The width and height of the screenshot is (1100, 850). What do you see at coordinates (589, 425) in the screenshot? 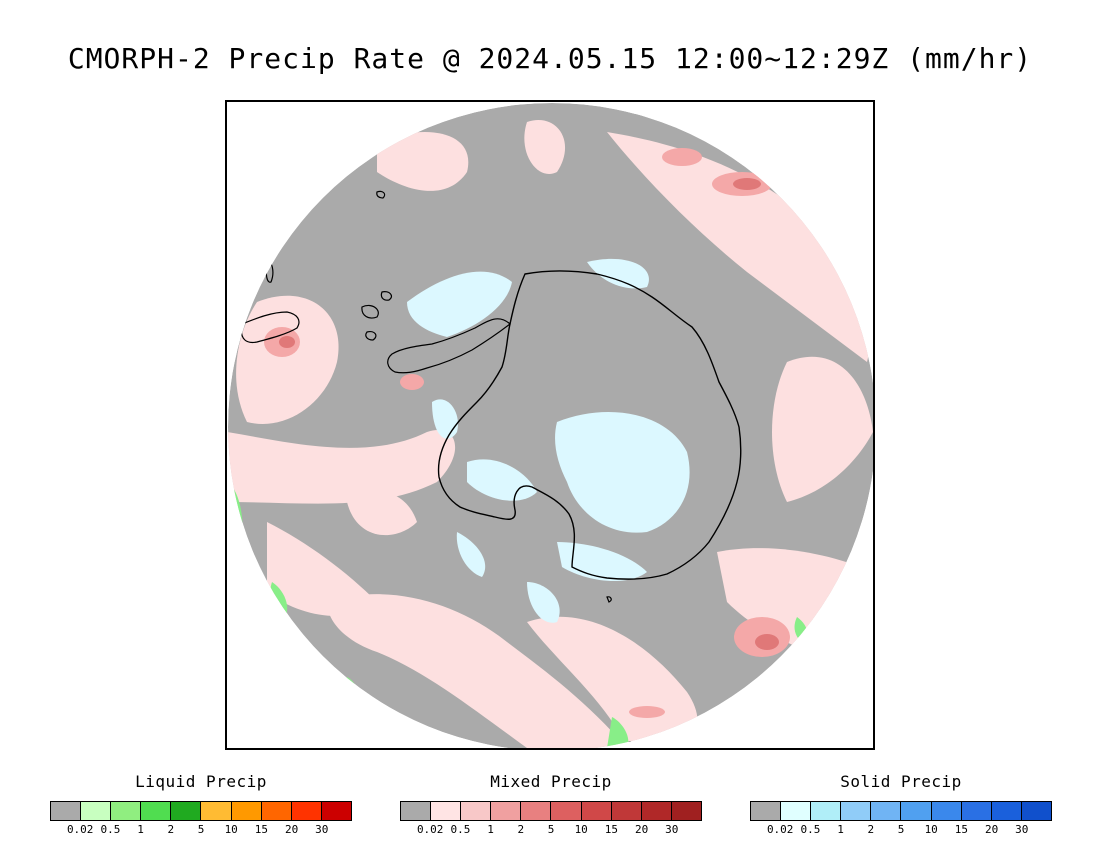
I see `antarctica-coastline` at bounding box center [589, 425].